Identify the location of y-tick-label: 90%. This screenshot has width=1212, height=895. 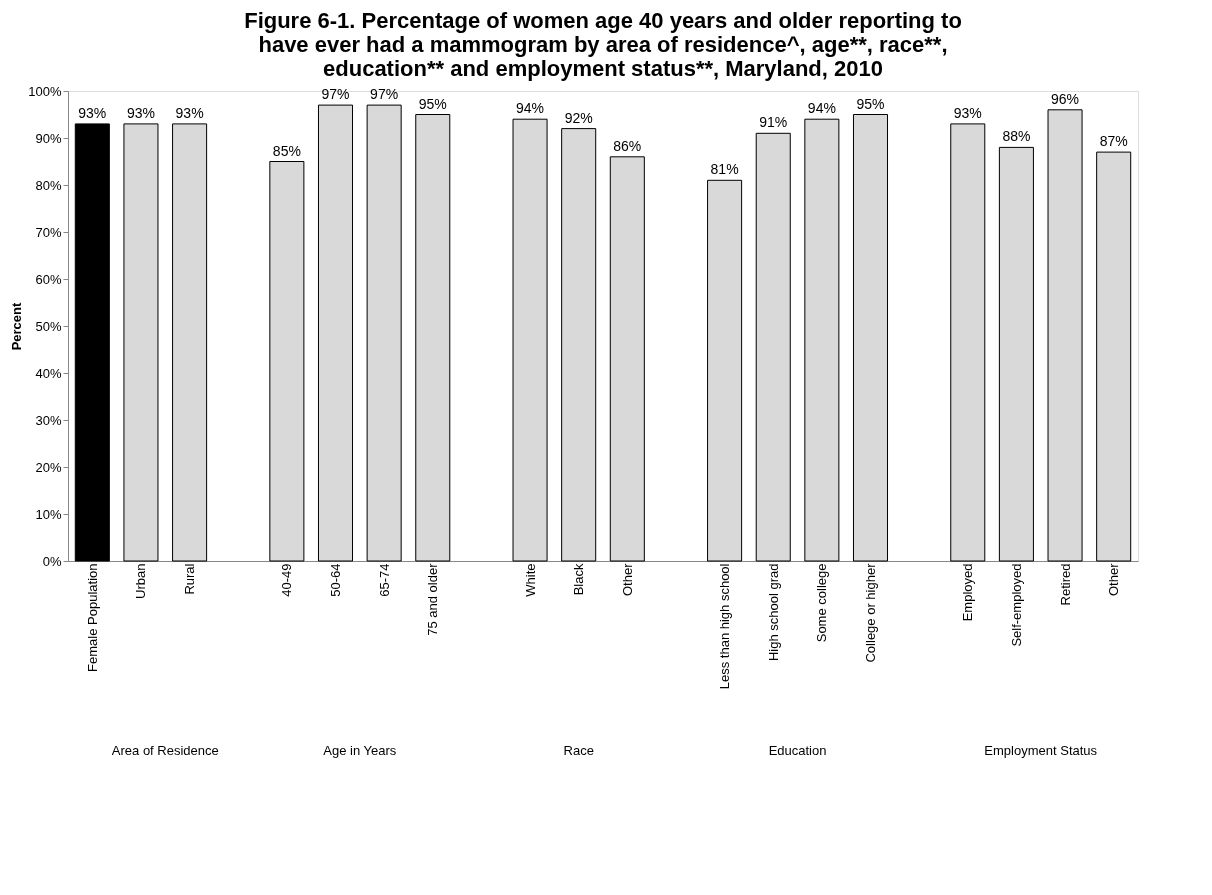
(48, 138).